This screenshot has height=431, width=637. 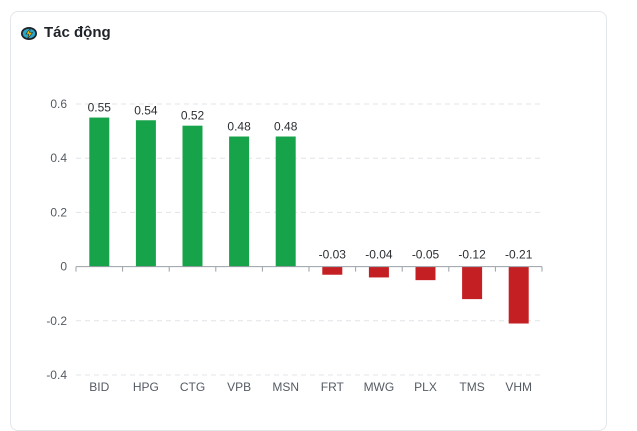 I want to click on x-tick-label: BID, so click(x=99, y=387).